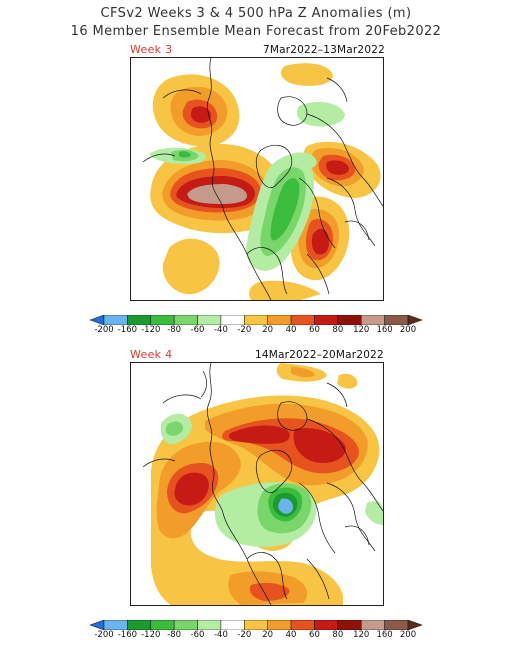  I want to click on colorbar-week4-swatches, so click(256, 625).